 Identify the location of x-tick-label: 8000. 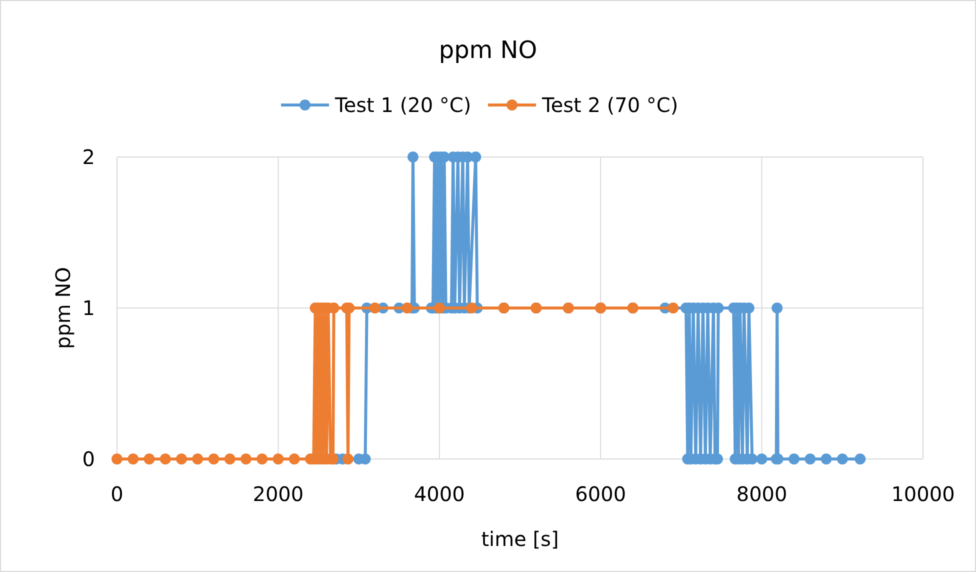
(762, 494).